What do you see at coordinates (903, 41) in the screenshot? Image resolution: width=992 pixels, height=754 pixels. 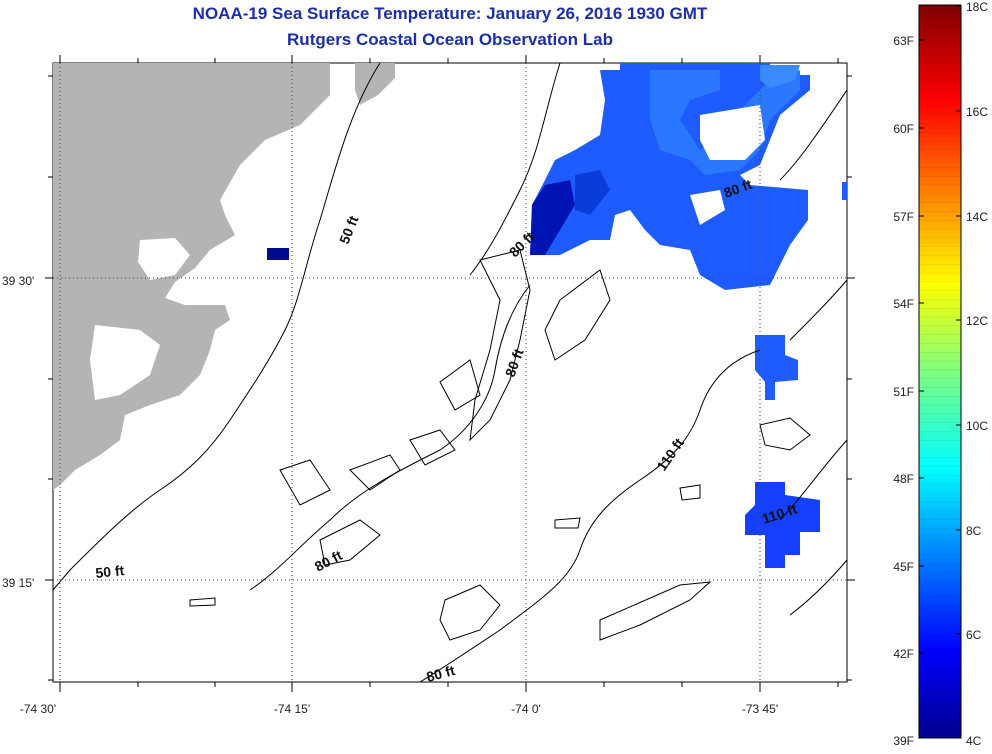 I see `colorbar-f-label: 63F` at bounding box center [903, 41].